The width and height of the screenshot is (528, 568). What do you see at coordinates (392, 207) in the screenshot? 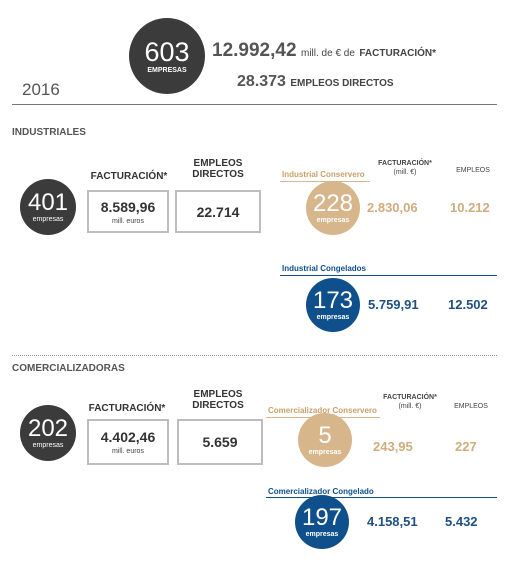
I see `subgroup-revenue: 2.830,06` at bounding box center [392, 207].